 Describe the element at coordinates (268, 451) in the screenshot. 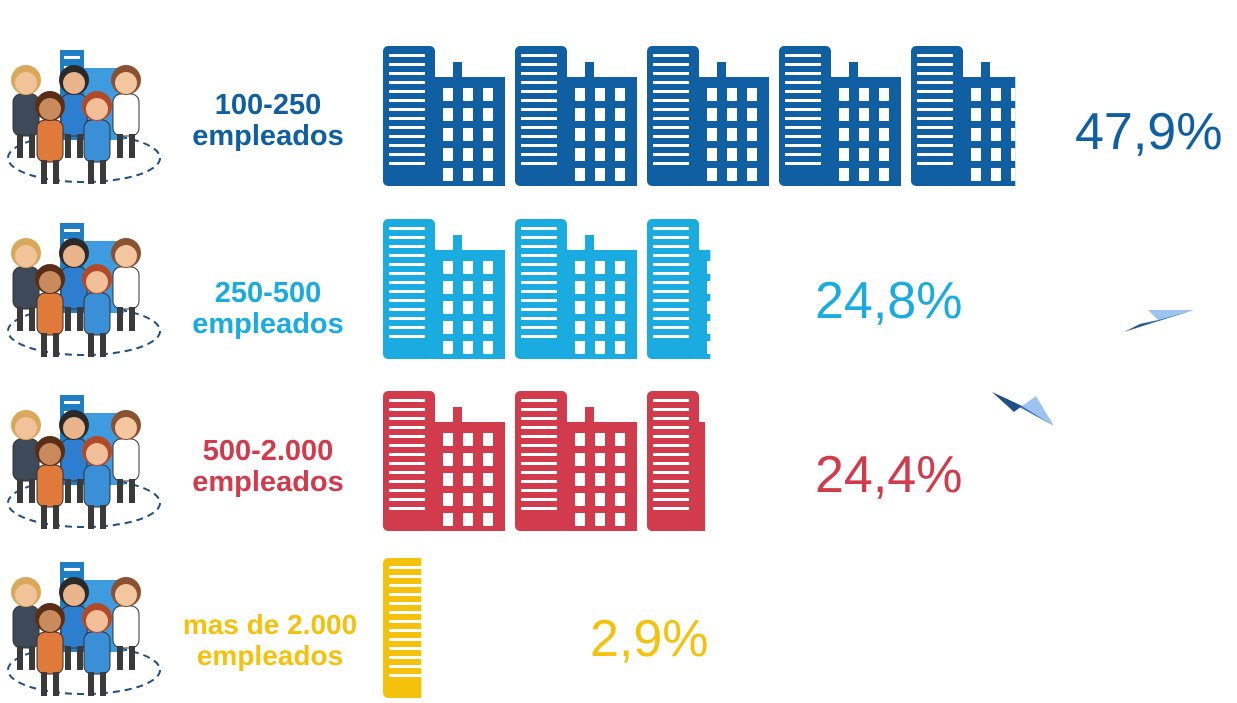

I see `category-label-line1: 500-2.000` at that location.